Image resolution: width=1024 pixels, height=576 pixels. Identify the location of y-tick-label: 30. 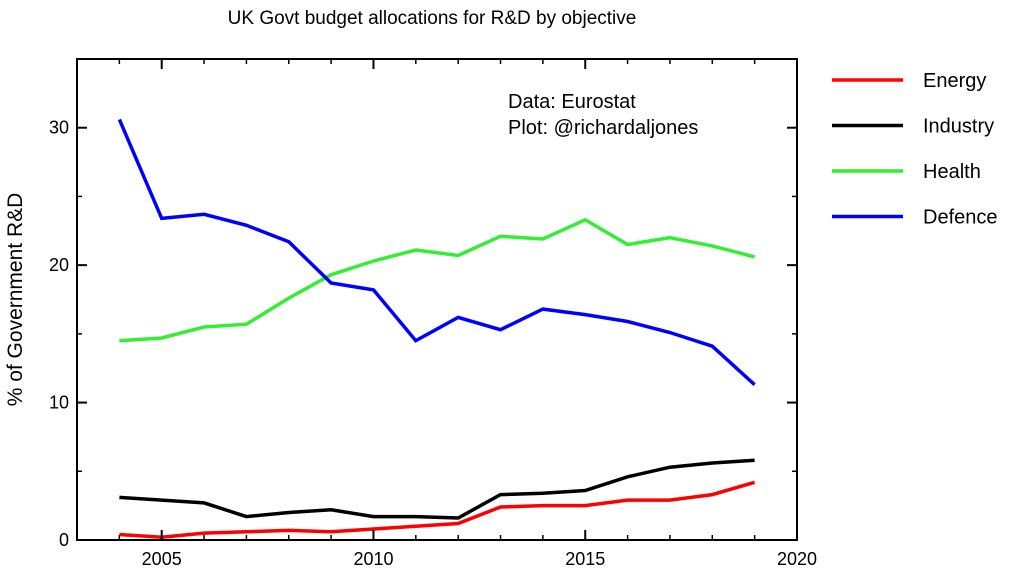
(59, 128).